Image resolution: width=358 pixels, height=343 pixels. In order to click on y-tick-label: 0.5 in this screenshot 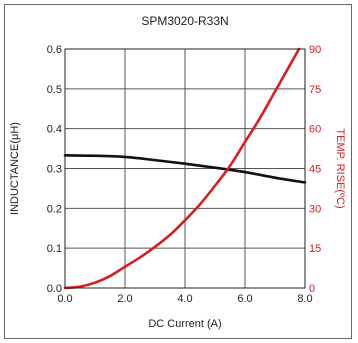, I will do `click(54, 90)`.